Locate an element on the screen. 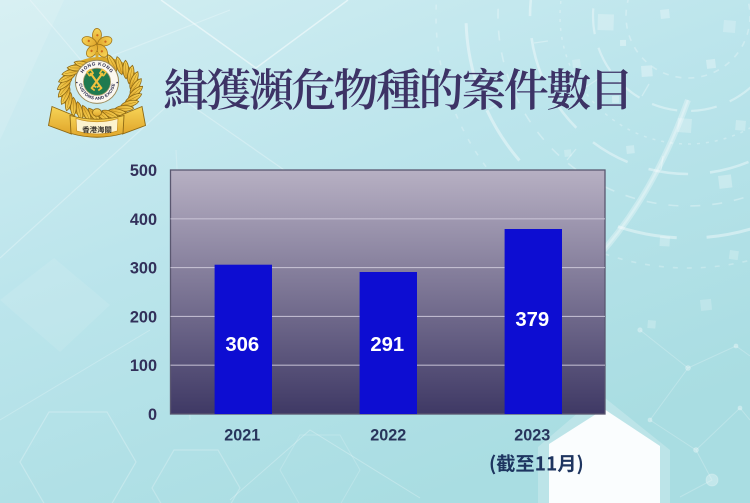 The width and height of the screenshot is (750, 503). svg-text: 306 is located at coordinates (242, 345).